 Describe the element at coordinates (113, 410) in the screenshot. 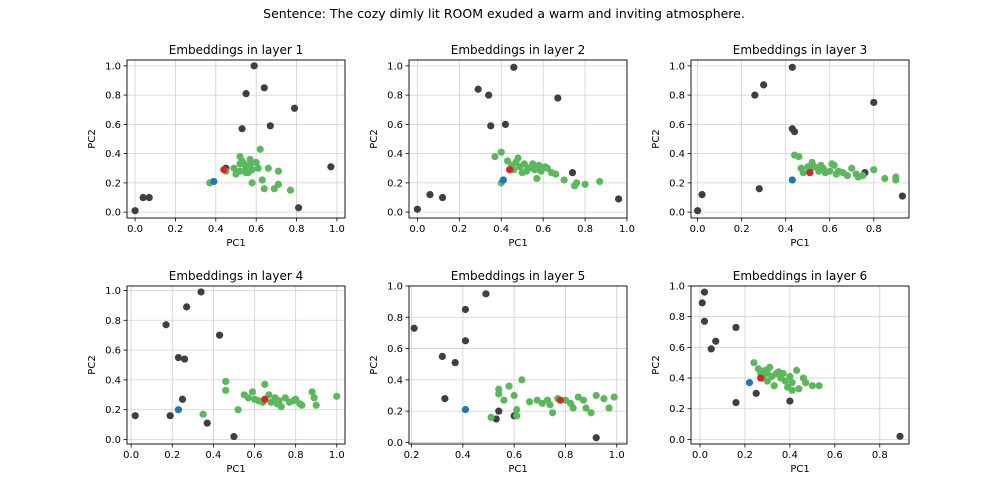

I see `y-tick-label: 0.2` at that location.